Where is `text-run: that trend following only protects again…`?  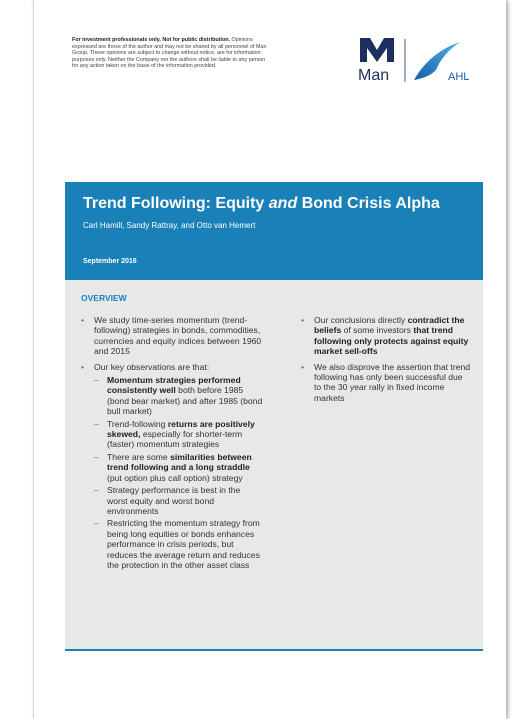
text-run: that trend following only protects again… is located at coordinates (391, 341).